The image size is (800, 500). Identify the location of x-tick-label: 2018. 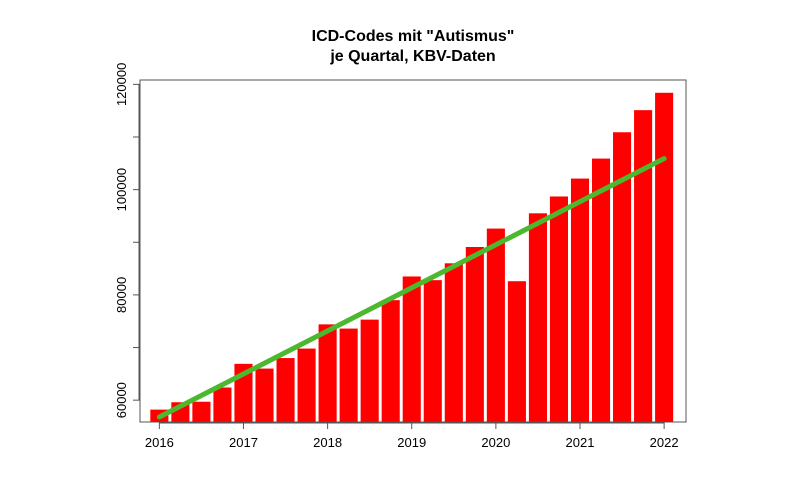
(327, 442).